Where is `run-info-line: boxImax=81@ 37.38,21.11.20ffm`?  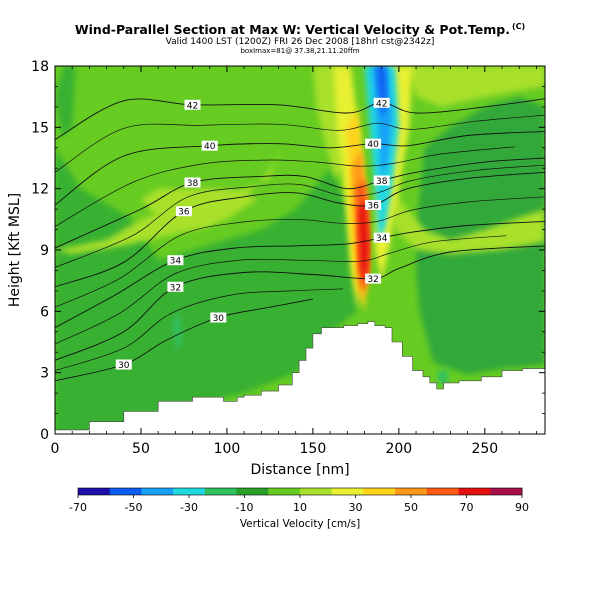 run-info-line: boxImax=81@ 37.38,21.11.20ffm is located at coordinates (300, 51).